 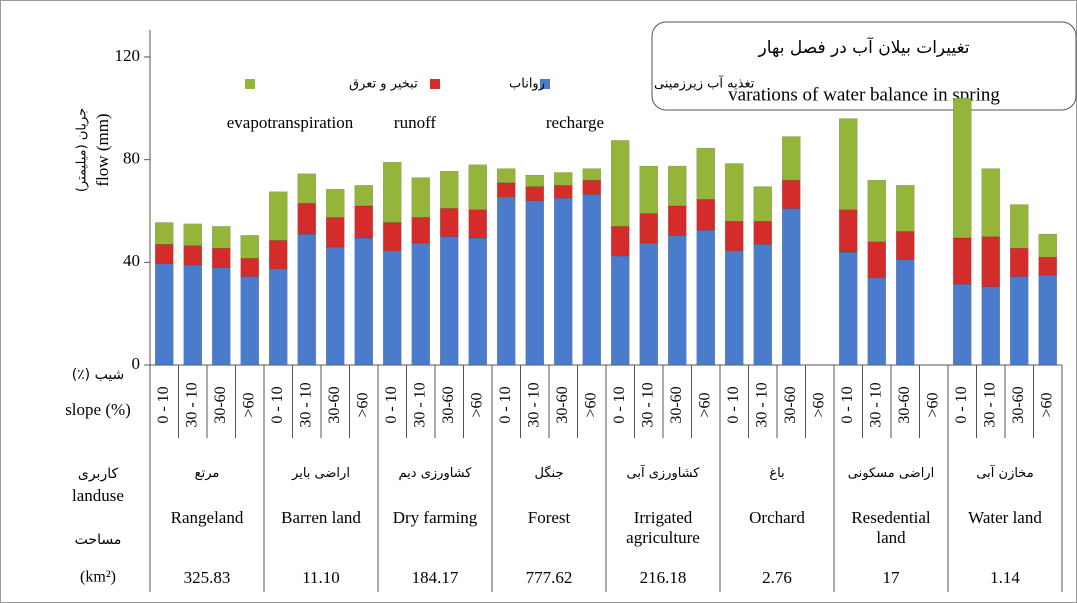 I want to click on landuse-name-en: Dry farming, so click(x=435, y=517).